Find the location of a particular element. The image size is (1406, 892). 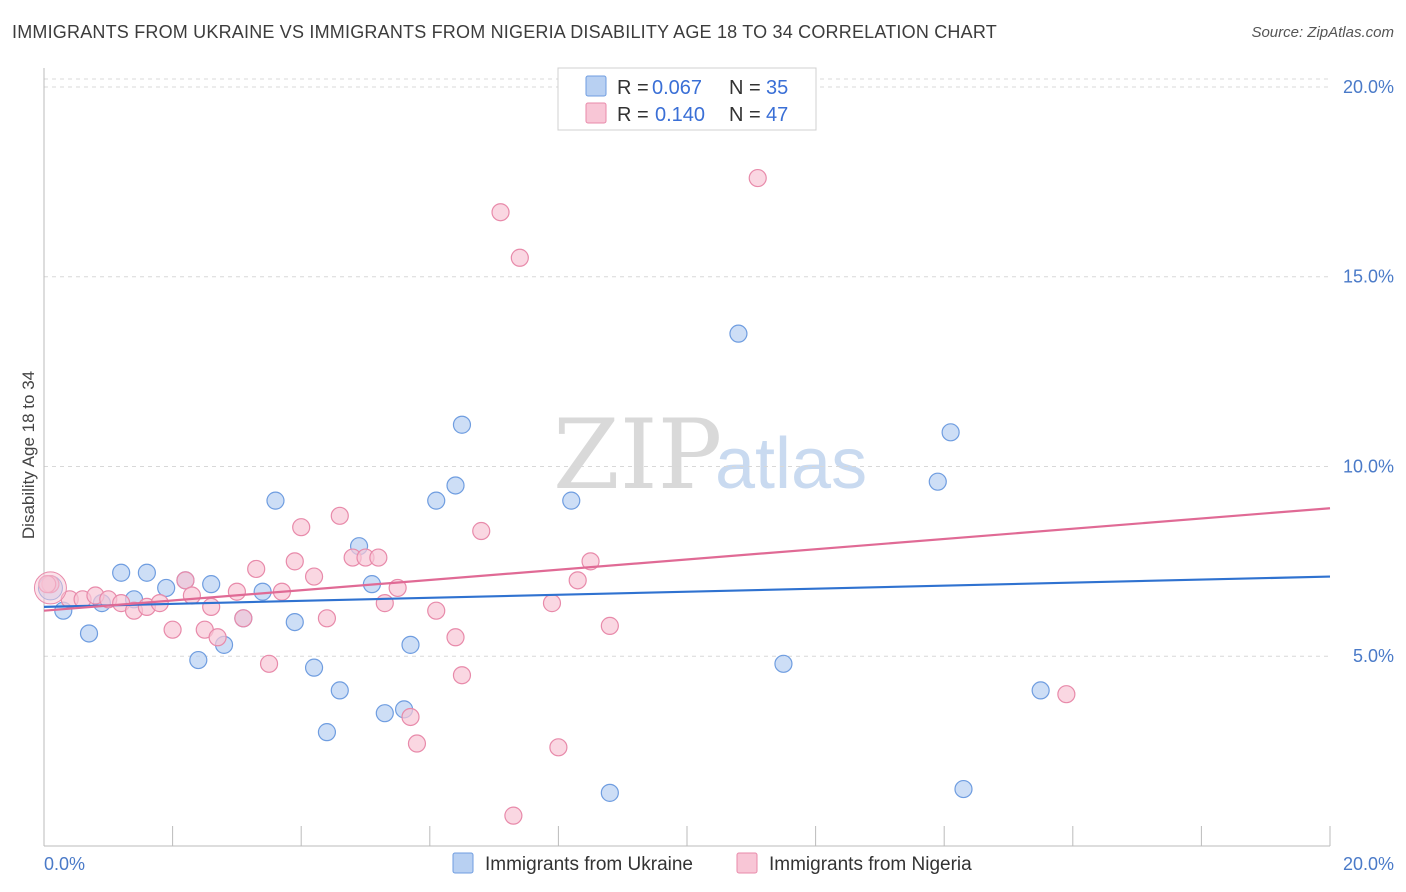

x-tick-label-max: 20.0% is located at coordinates (1368, 864).